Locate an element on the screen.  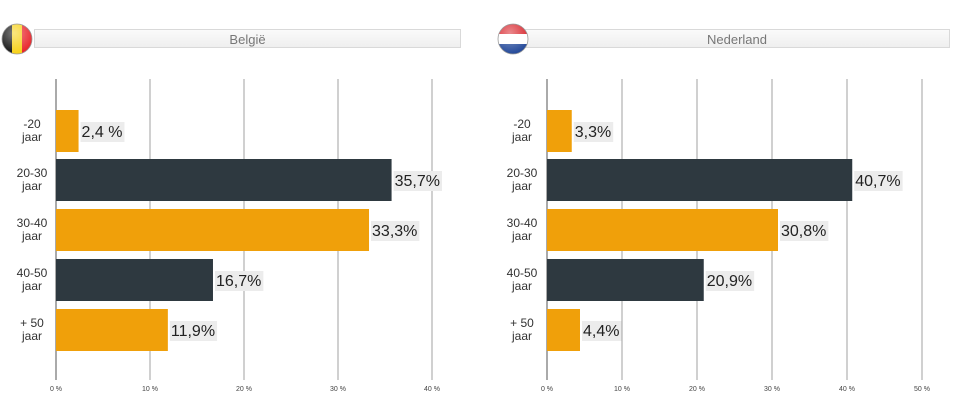
data-label: 3,3% is located at coordinates (593, 132).